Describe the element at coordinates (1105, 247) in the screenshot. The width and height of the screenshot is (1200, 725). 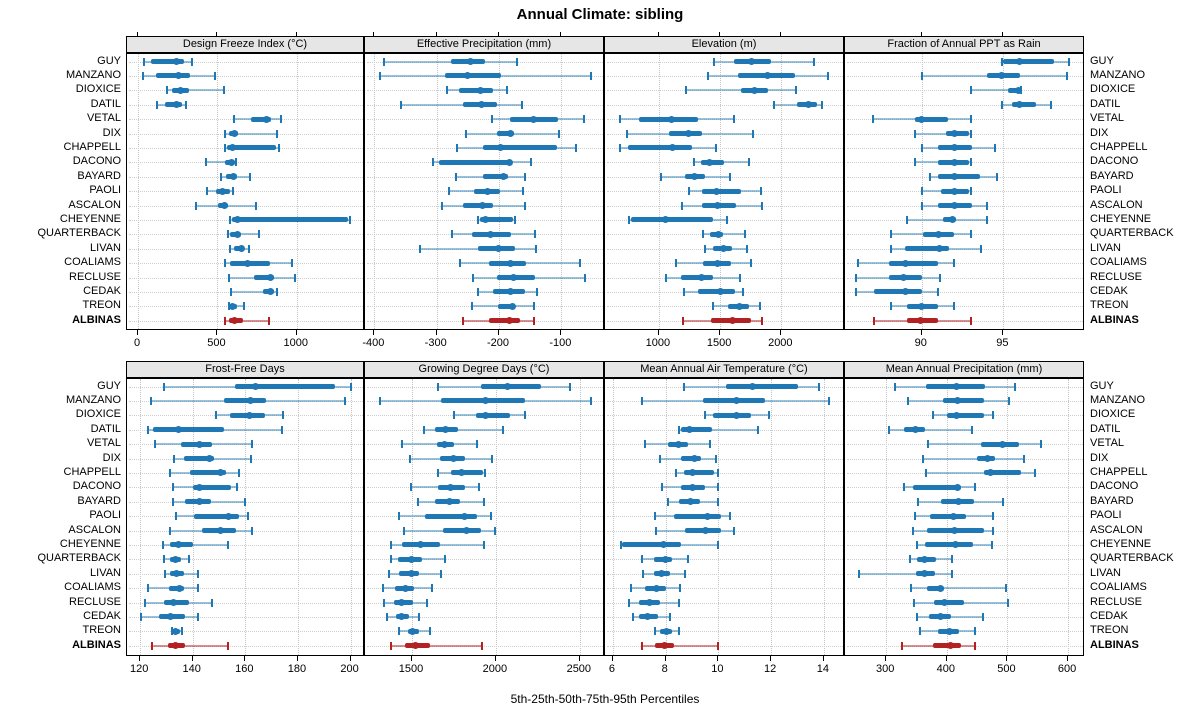
I see `site-label-right: LIVAN` at that location.